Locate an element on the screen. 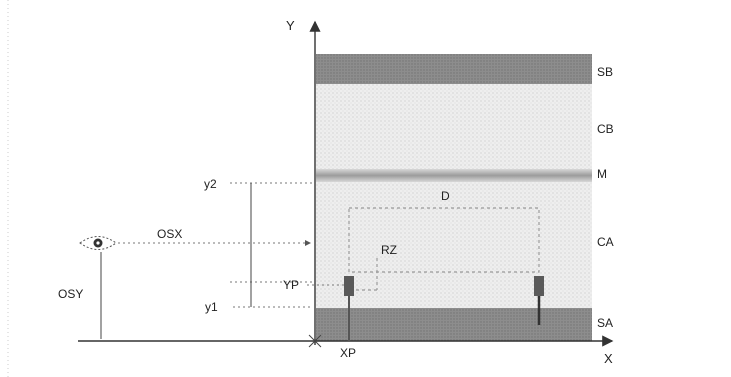 The width and height of the screenshot is (731, 377). d-span-box is located at coordinates (444, 240).